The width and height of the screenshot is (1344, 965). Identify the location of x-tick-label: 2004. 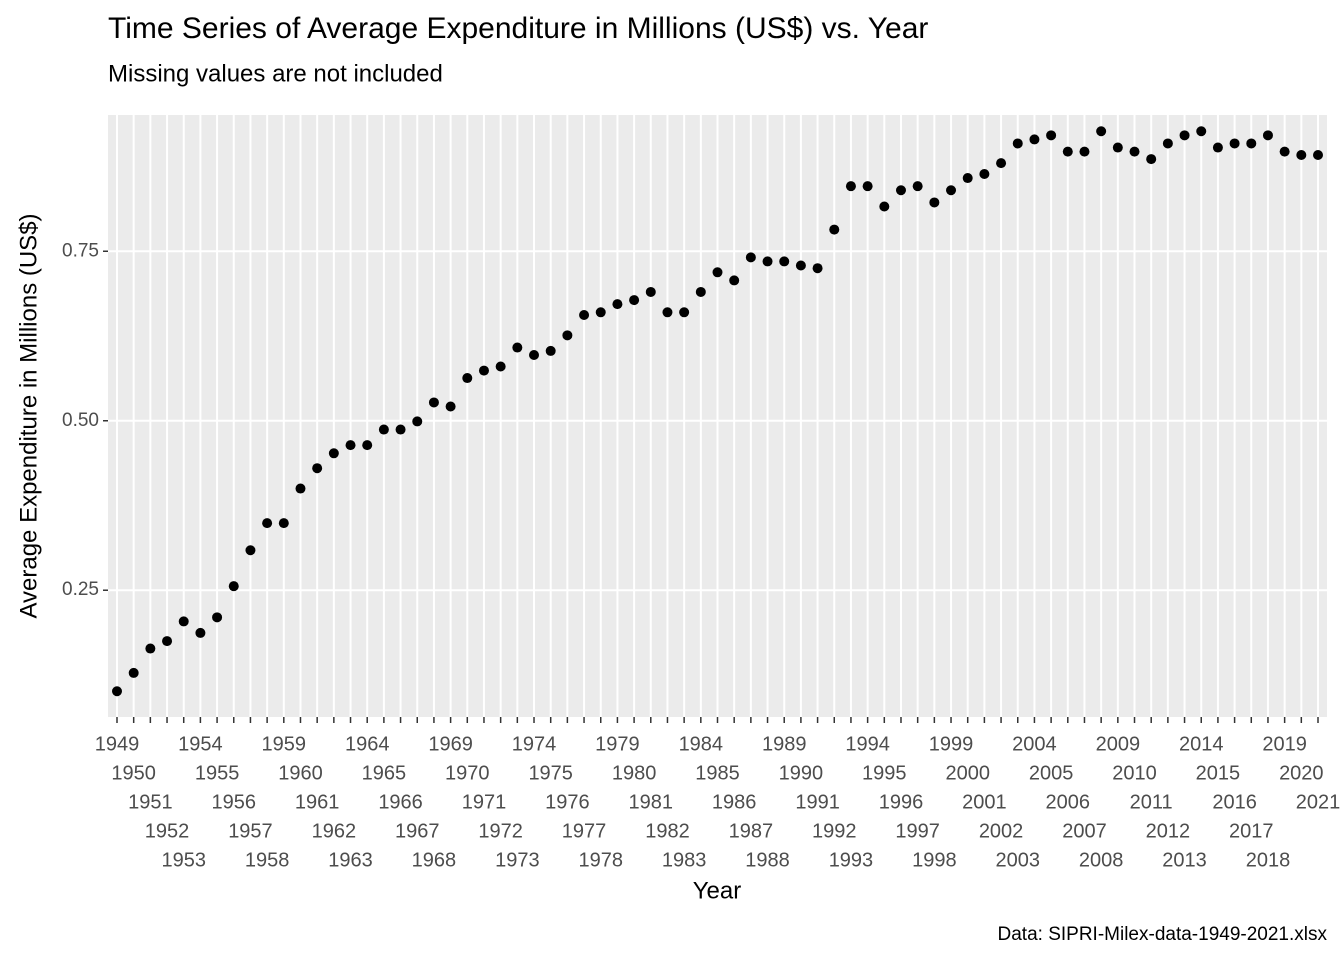
(1034, 744).